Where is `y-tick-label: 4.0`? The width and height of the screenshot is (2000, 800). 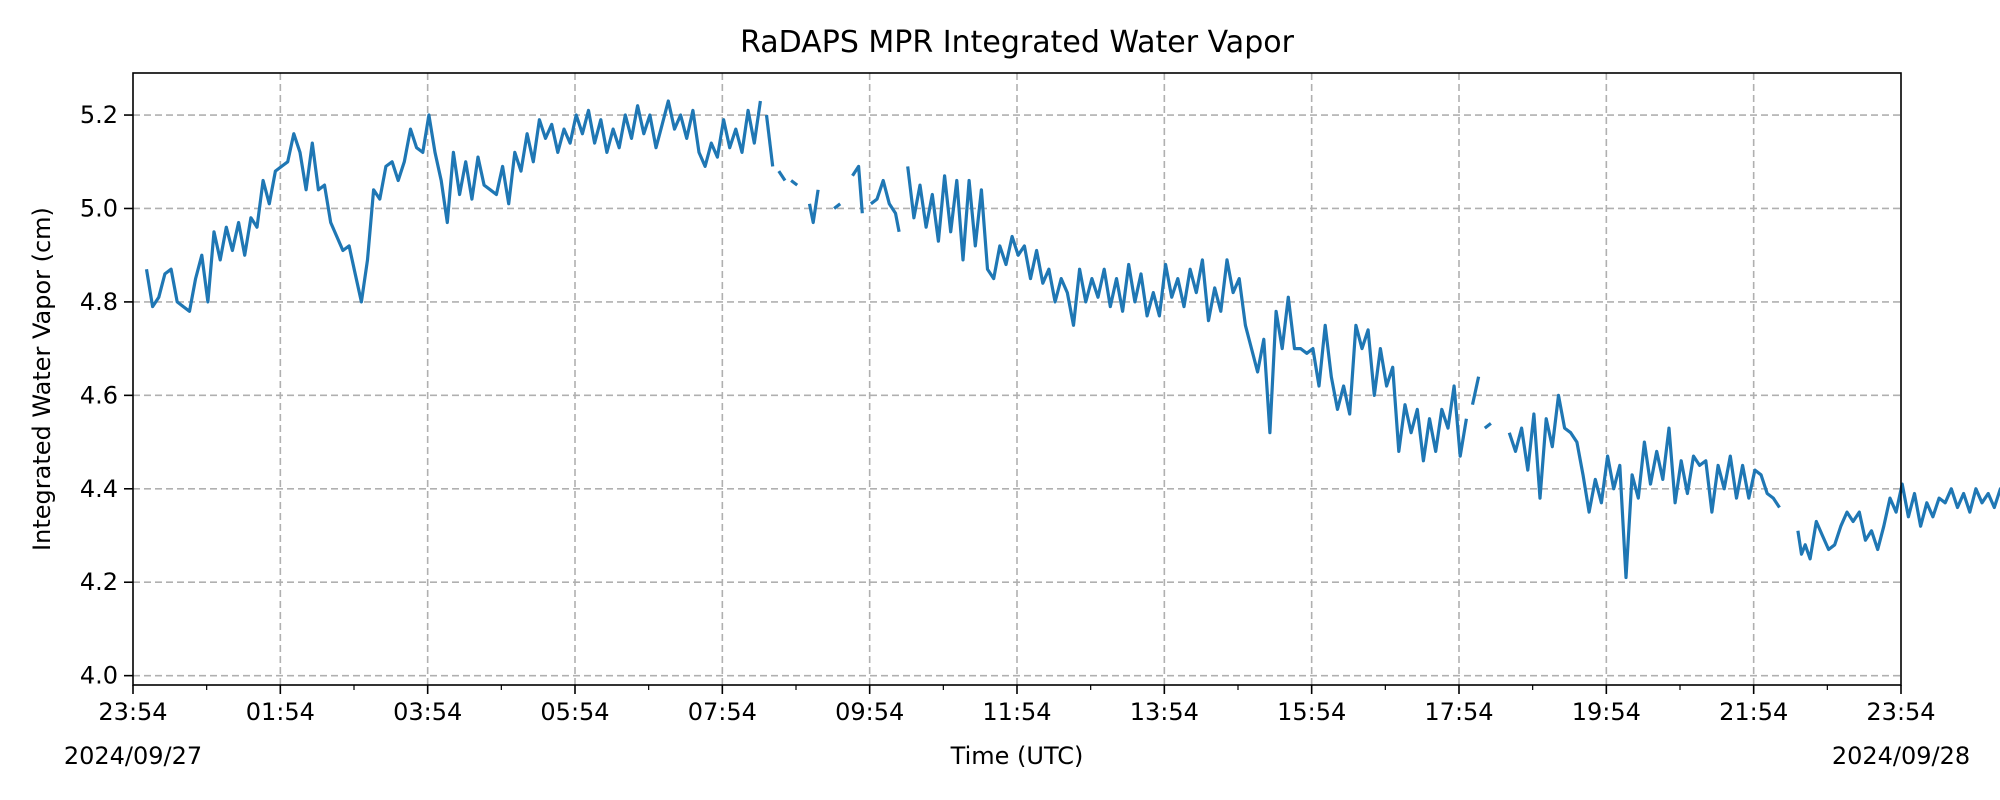 y-tick-label: 4.0 is located at coordinates (99, 676).